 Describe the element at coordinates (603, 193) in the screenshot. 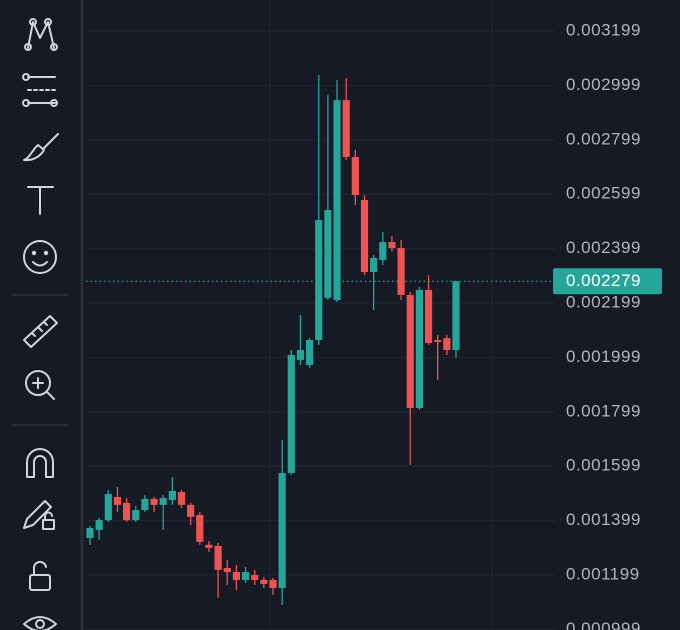

I see `y-tick-label: 0.002599` at that location.